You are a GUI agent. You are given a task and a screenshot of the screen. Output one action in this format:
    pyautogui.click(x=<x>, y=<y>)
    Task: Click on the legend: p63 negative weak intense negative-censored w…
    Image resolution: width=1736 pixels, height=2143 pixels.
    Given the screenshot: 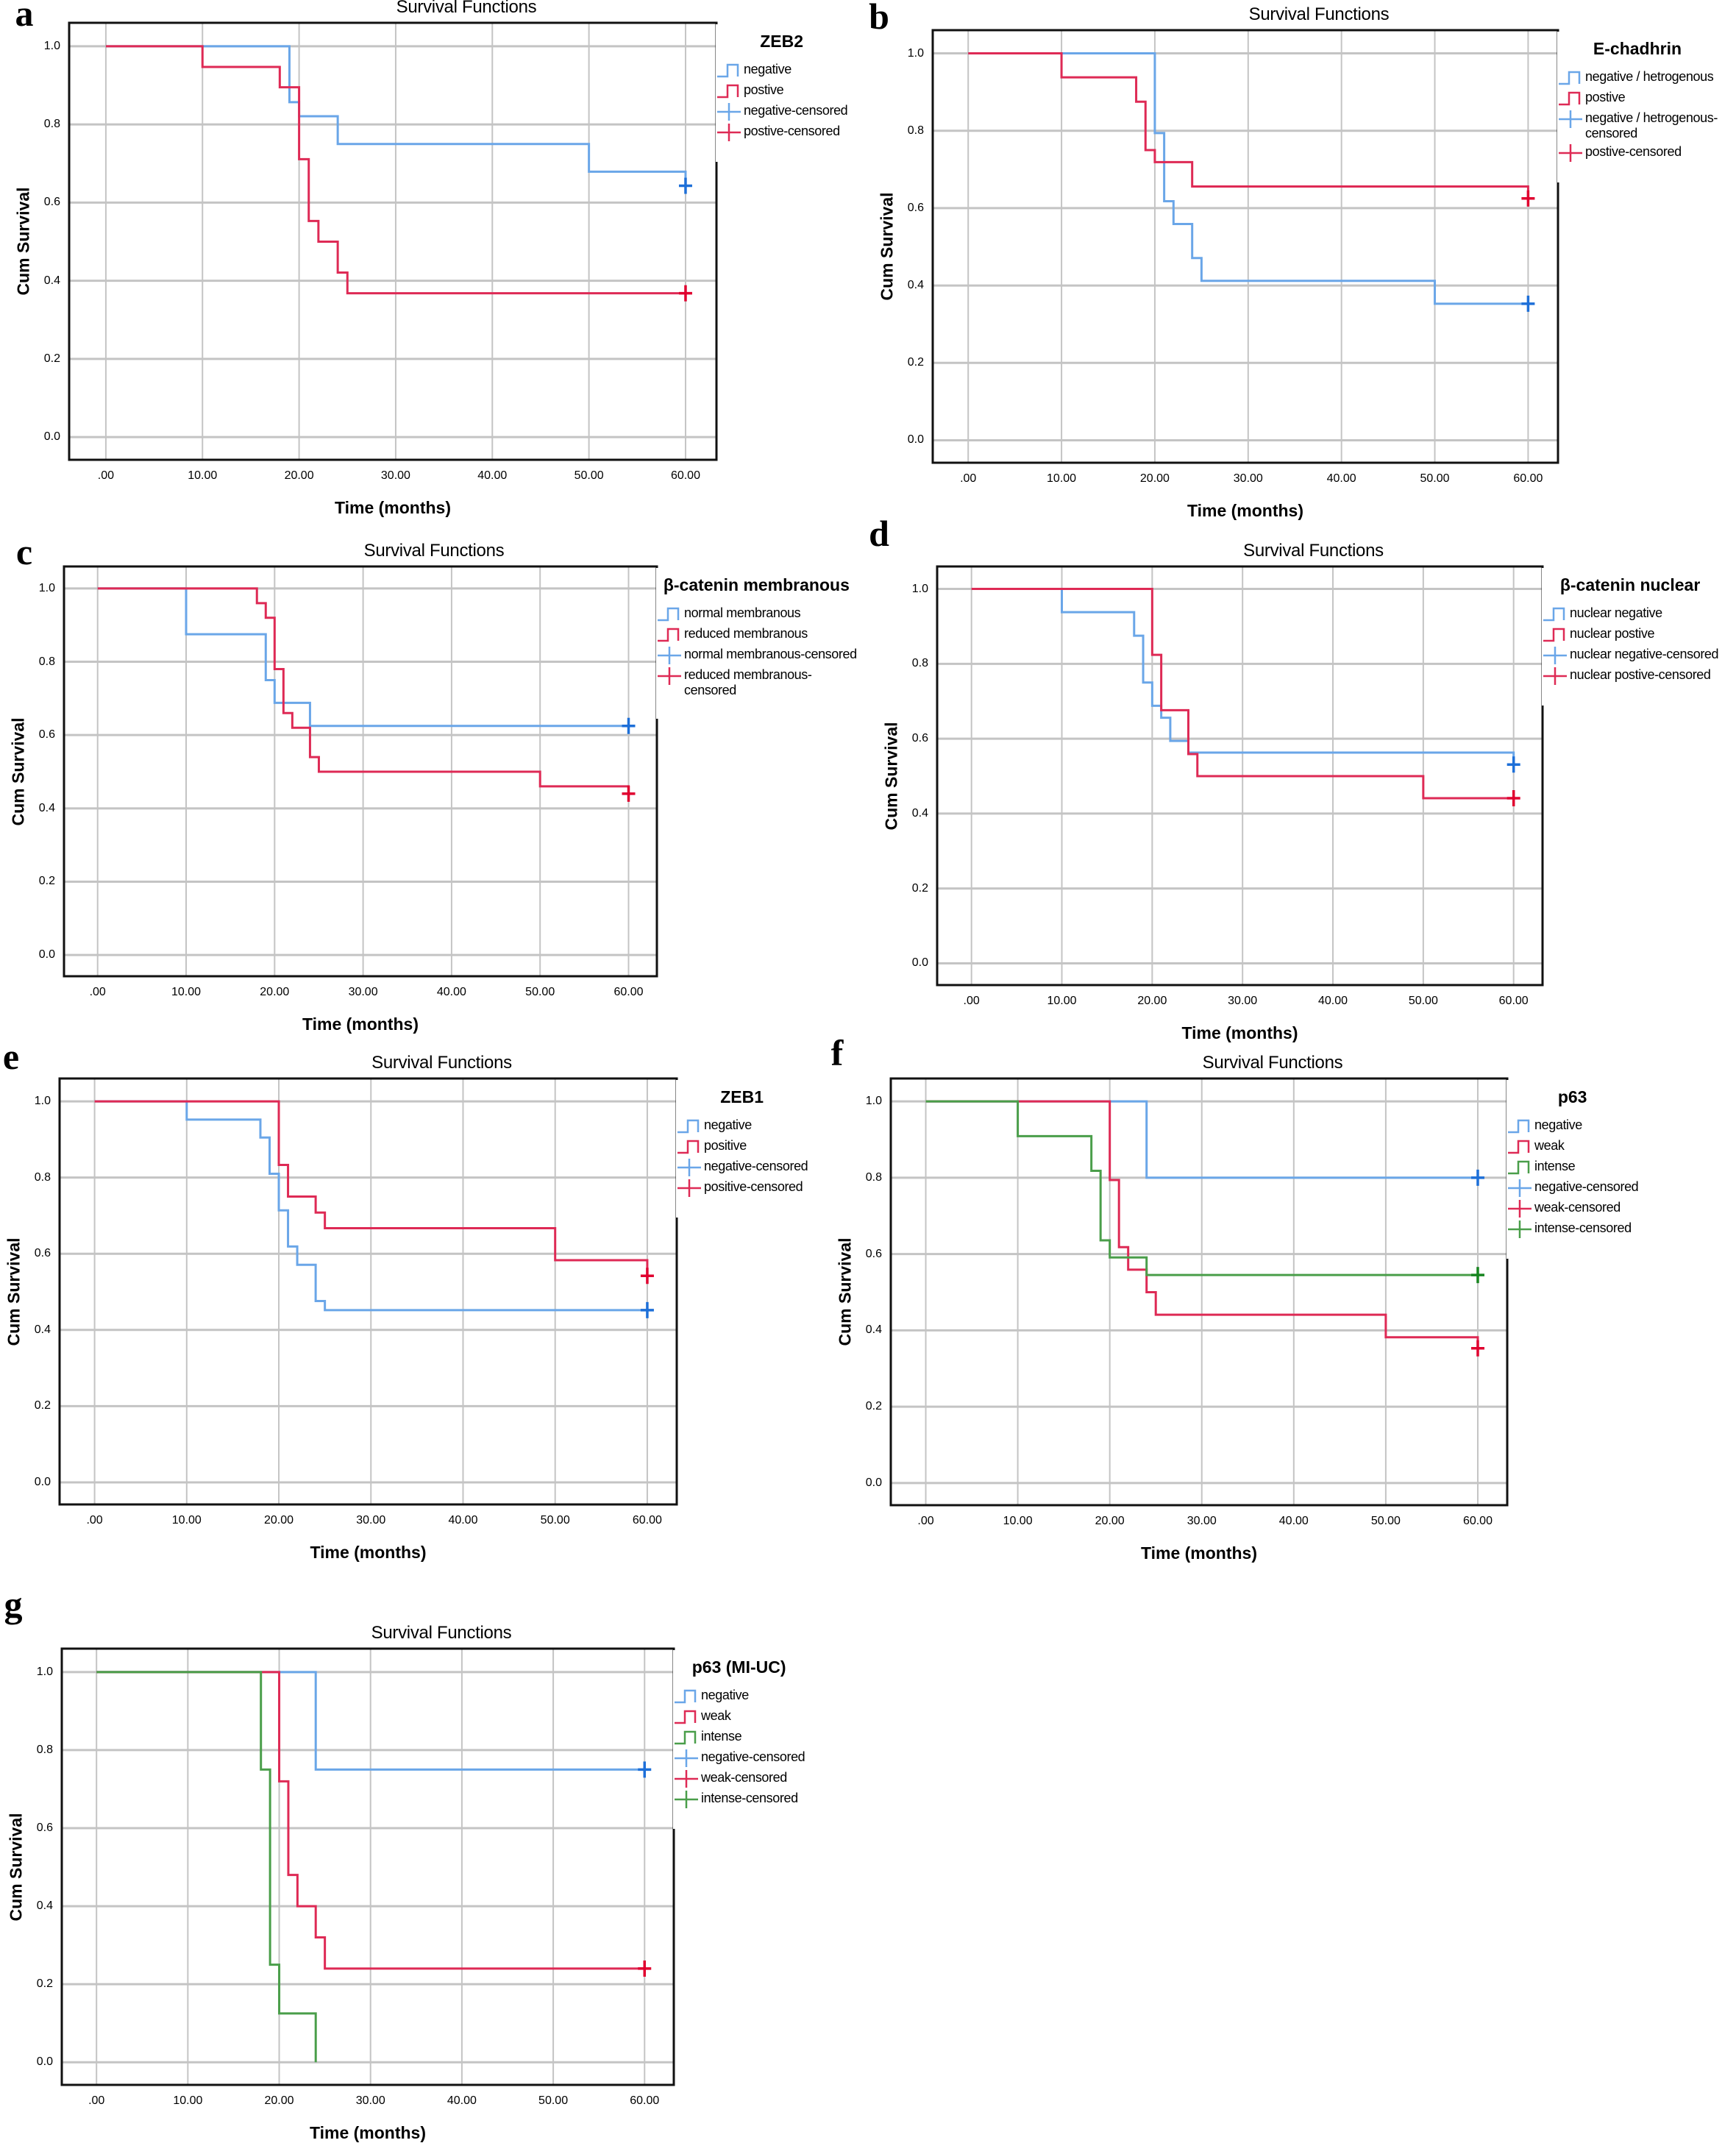 What is the action you would take?
    pyautogui.click(x=1574, y=1170)
    